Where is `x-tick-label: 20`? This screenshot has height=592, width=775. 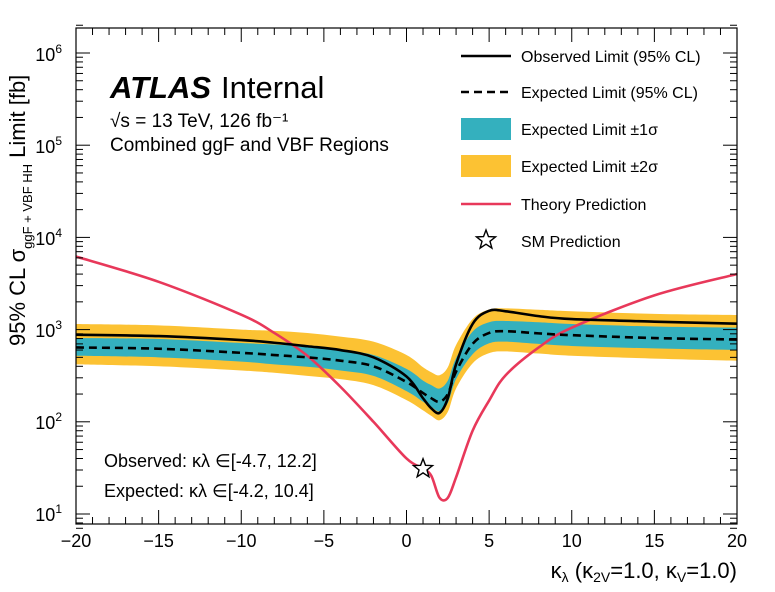 x-tick-label: 20 is located at coordinates (737, 541).